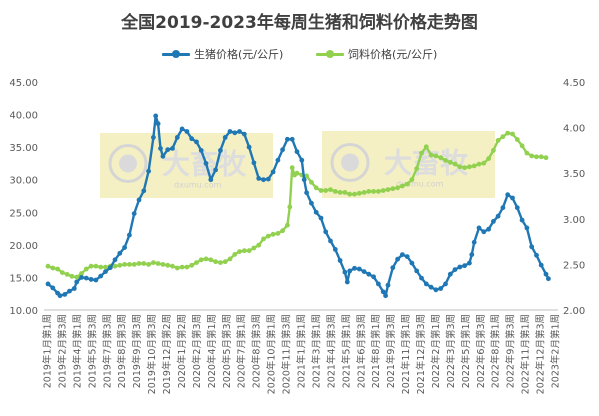 Image resolution: width=599 pixels, height=416 pixels. What do you see at coordinates (574, 220) in the screenshot?
I see `y-right-tick-label: 3.00` at bounding box center [574, 220].